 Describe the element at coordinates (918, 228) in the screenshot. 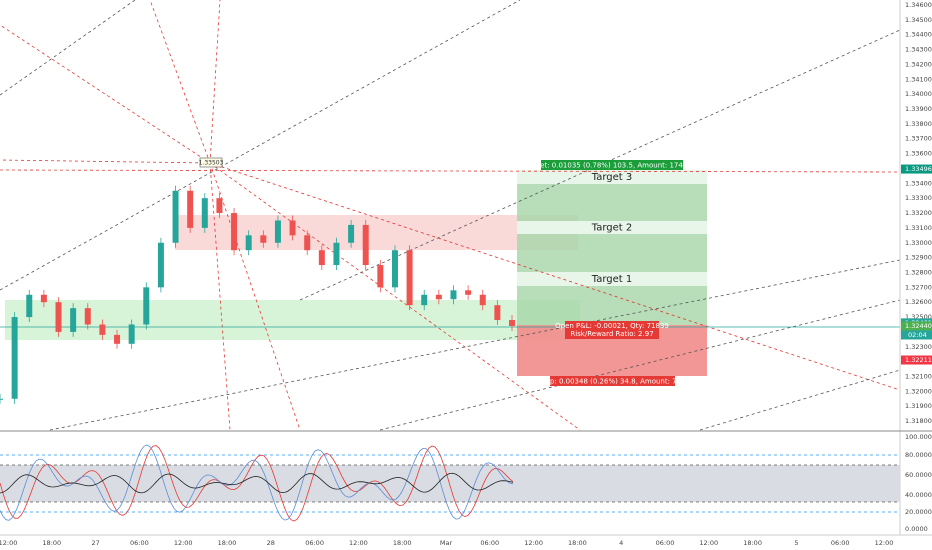

I see `price-tick-label: 1.33100` at that location.